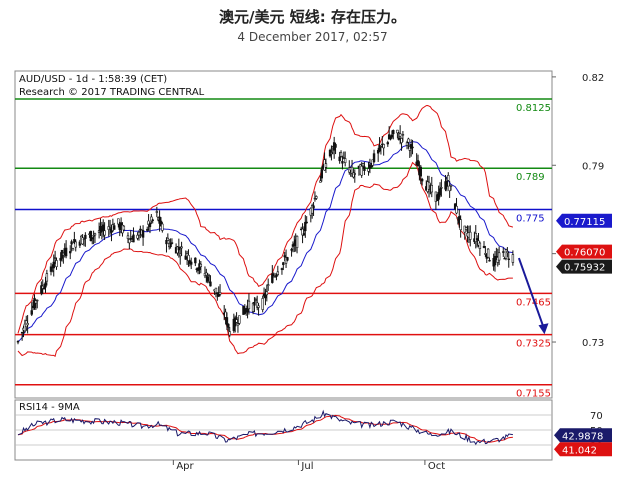 This screenshot has width=625, height=492. Describe the element at coordinates (543, 329) in the screenshot. I see `forecast-arrow-head` at that location.